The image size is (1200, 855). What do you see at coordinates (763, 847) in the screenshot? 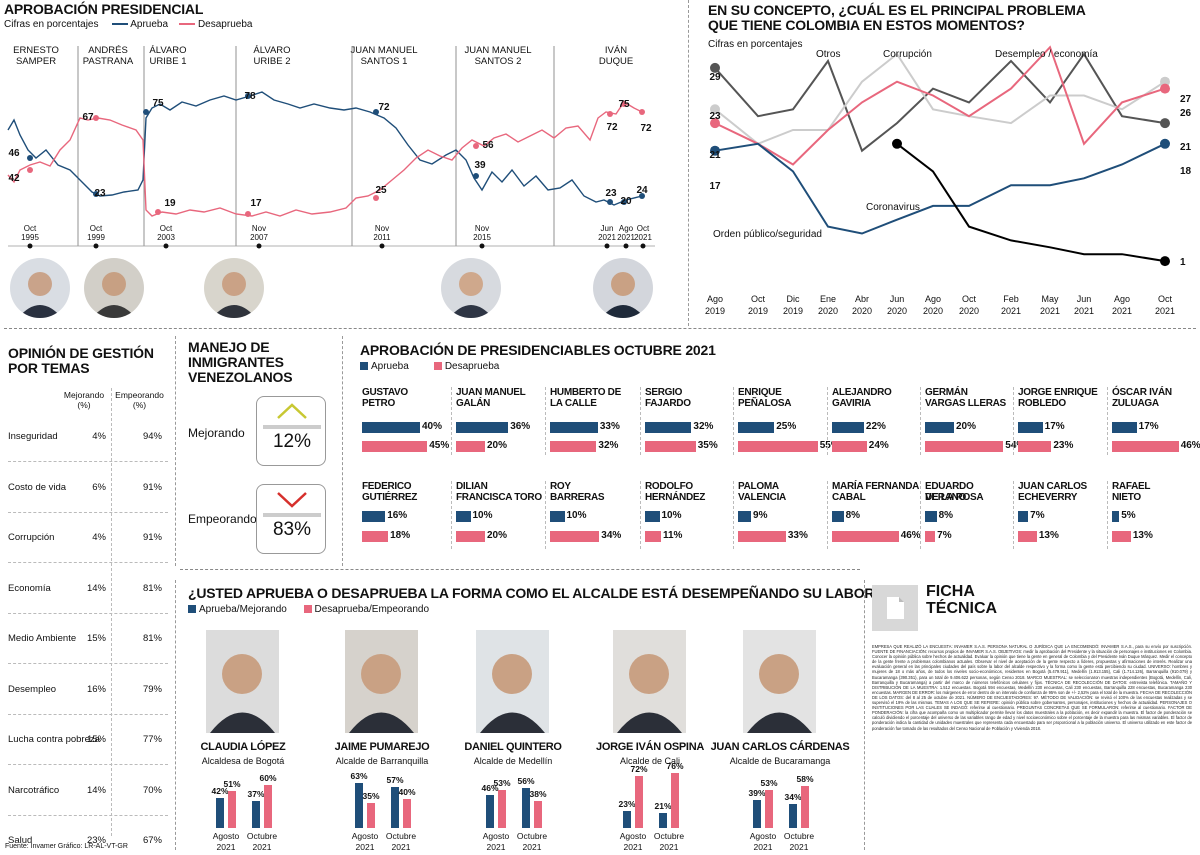
I see `mayor-4-aug-year: 2021` at bounding box center [763, 847].